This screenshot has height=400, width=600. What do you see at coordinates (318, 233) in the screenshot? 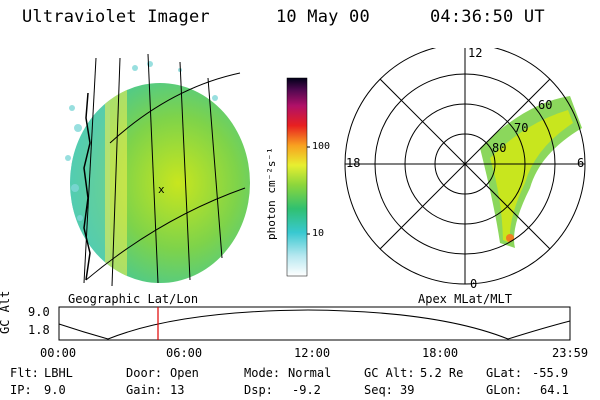
I see `colorbar-tick-10: 10` at bounding box center [318, 233].